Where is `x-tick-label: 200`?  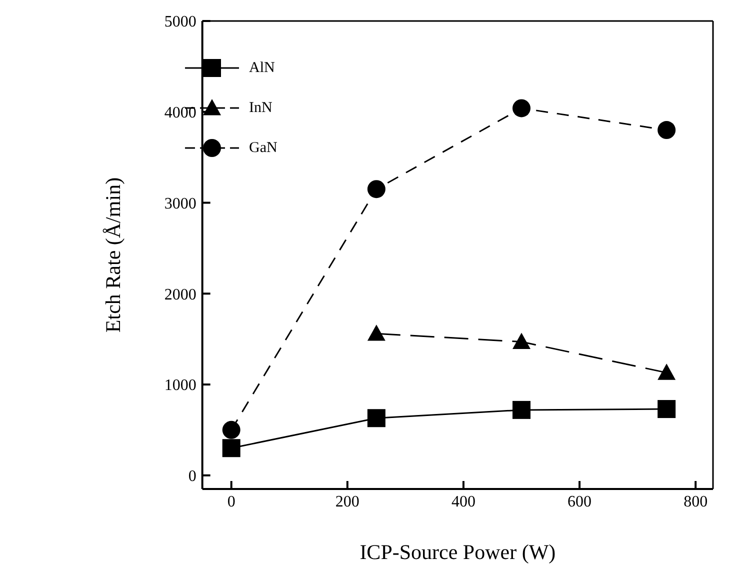
x-tick-label: 200 is located at coordinates (347, 501).